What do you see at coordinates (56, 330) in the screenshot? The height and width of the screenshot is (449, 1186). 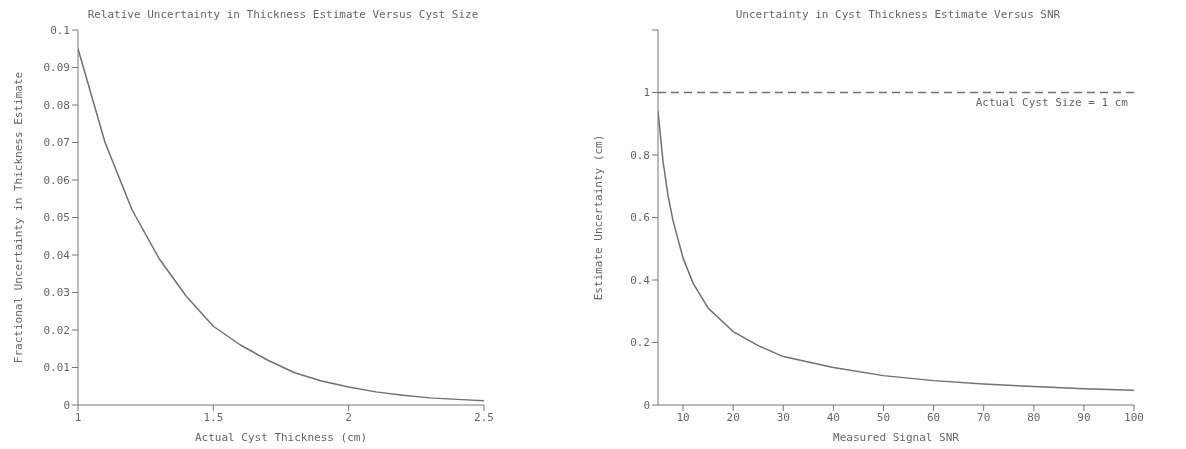 I see `y-tick-label: 0.02` at bounding box center [56, 330].